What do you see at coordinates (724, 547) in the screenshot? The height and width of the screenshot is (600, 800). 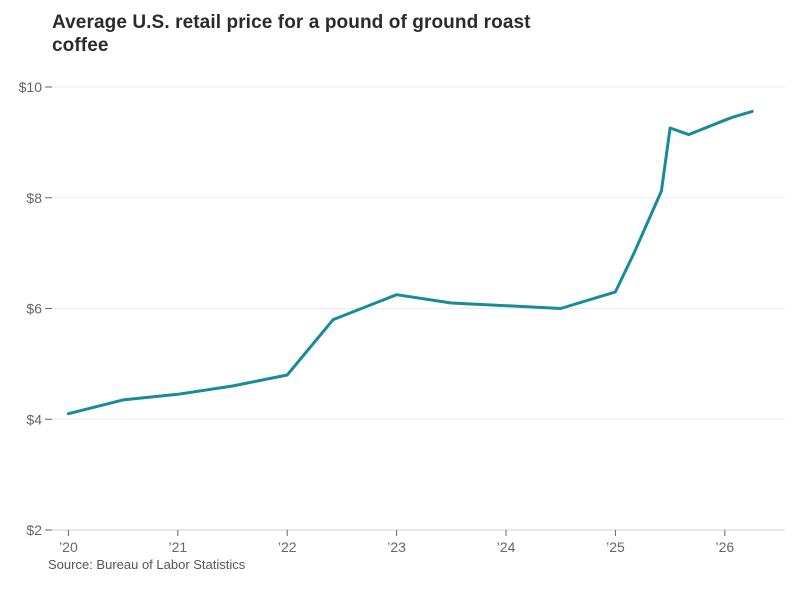 I see `x-tick-label: ’26` at bounding box center [724, 547].